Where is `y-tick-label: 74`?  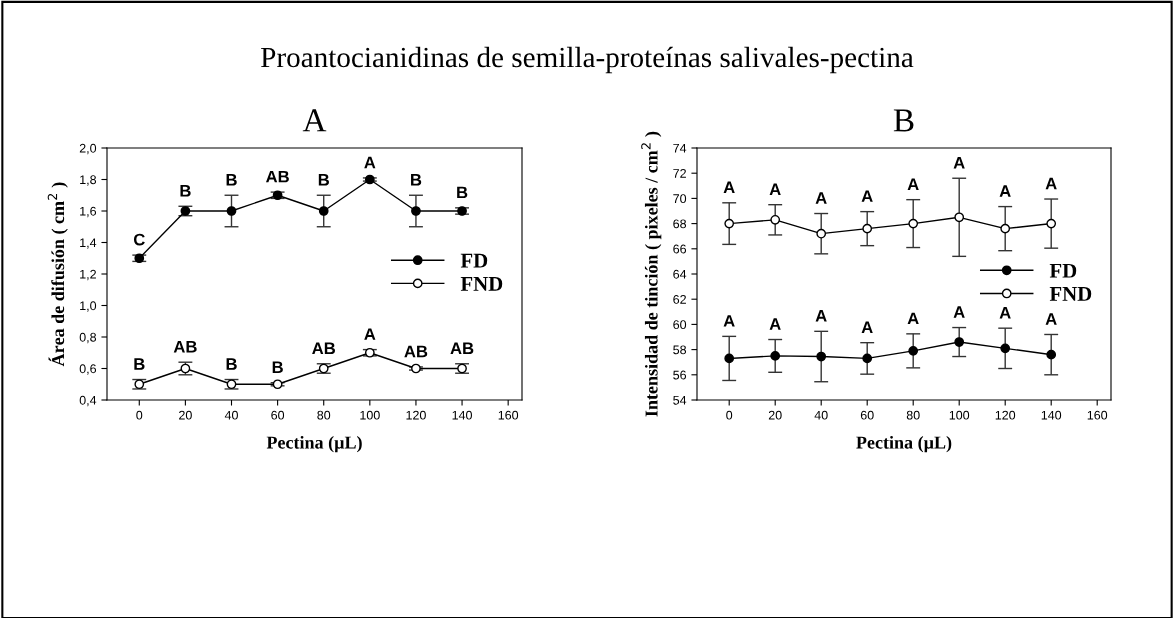
y-tick-label: 74 is located at coordinates (680, 148).